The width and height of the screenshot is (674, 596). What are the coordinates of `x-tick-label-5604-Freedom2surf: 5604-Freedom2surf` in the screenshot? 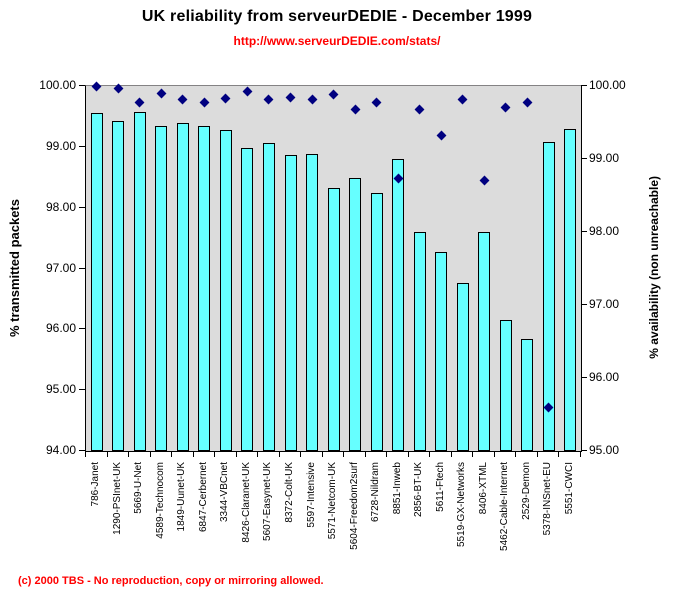 It's located at (354, 506).